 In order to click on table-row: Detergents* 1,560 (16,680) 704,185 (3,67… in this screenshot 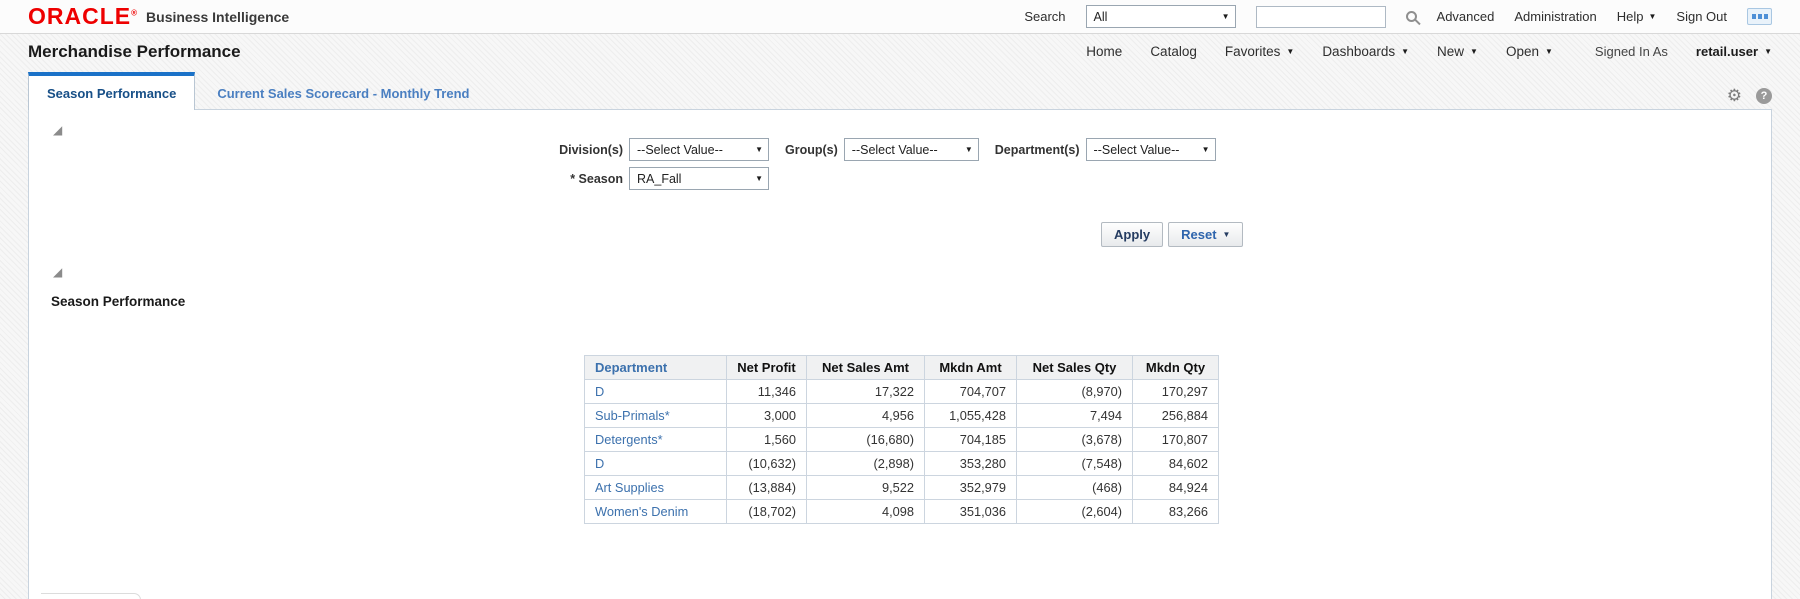, I will do `click(901, 439)`.